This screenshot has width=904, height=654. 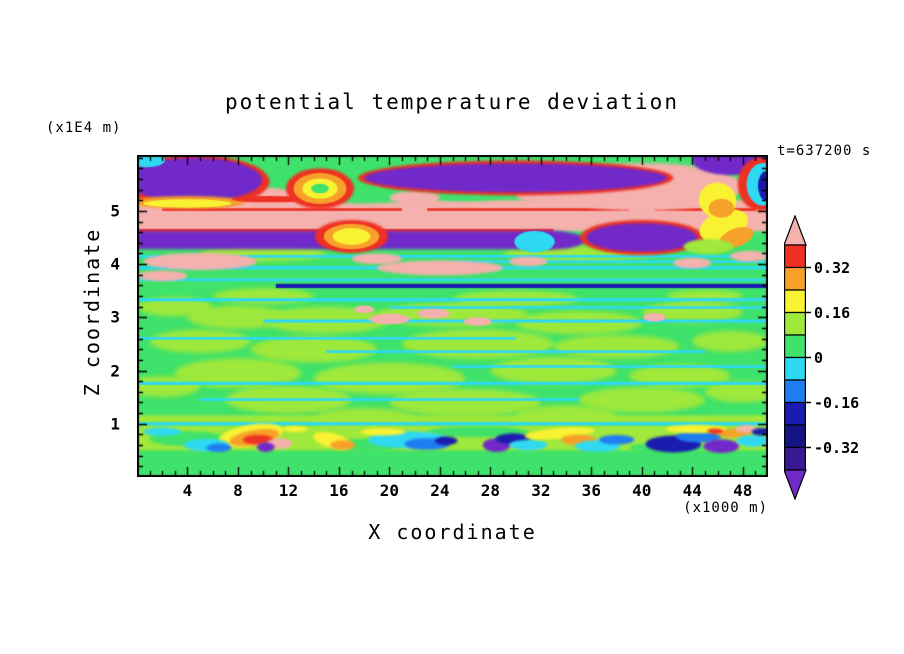 What do you see at coordinates (725, 508) in the screenshot?
I see `x-axis-unit-label: (x1000 m)` at bounding box center [725, 508].